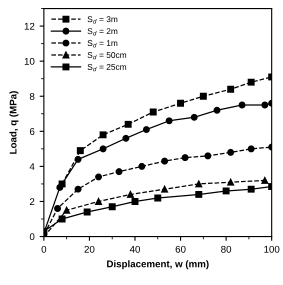 This screenshot has width=283, height=285. I want to click on legend-label: S$_{d}$ = 2m, so click(103, 32).